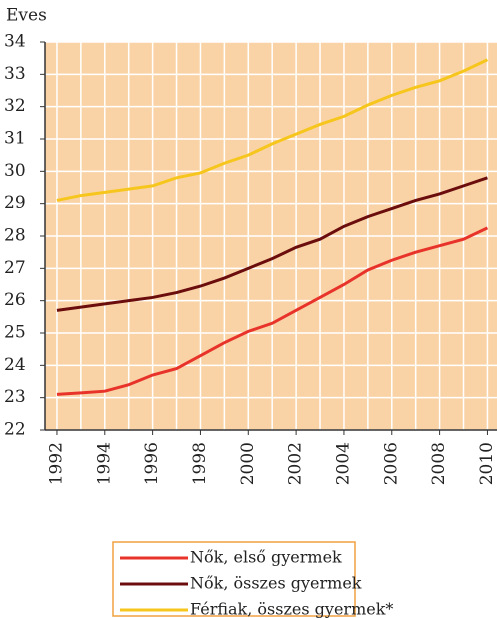  Describe the element at coordinates (487, 463) in the screenshot. I see `x-tick-label: 2010` at that location.